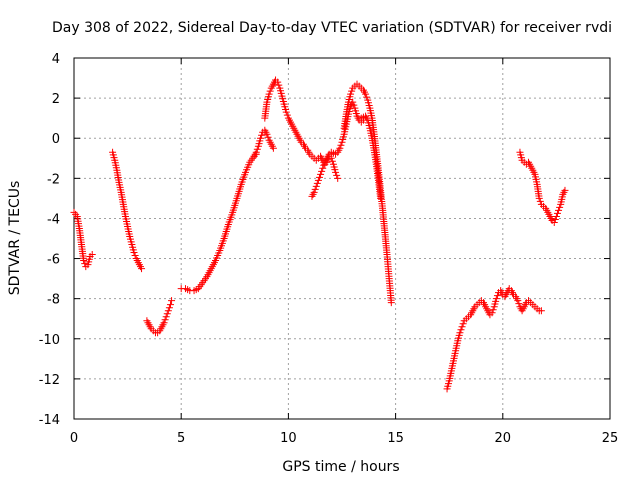  What do you see at coordinates (49, 420) in the screenshot?
I see `y-tick-label: -14` at bounding box center [49, 420].